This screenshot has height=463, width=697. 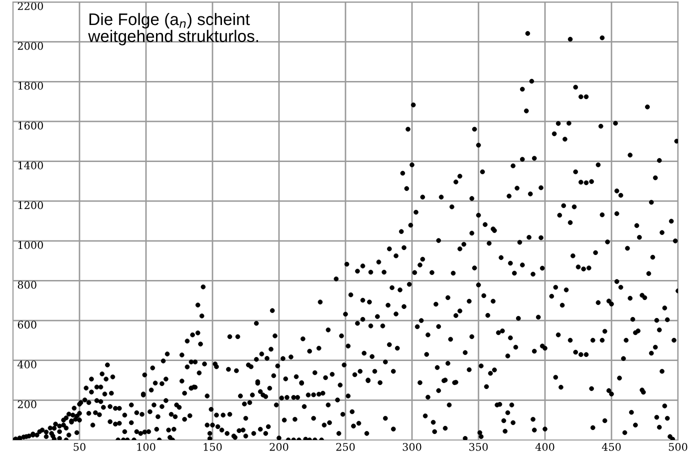 I want to click on y-tick-label: 1400, so click(x=30, y=165).